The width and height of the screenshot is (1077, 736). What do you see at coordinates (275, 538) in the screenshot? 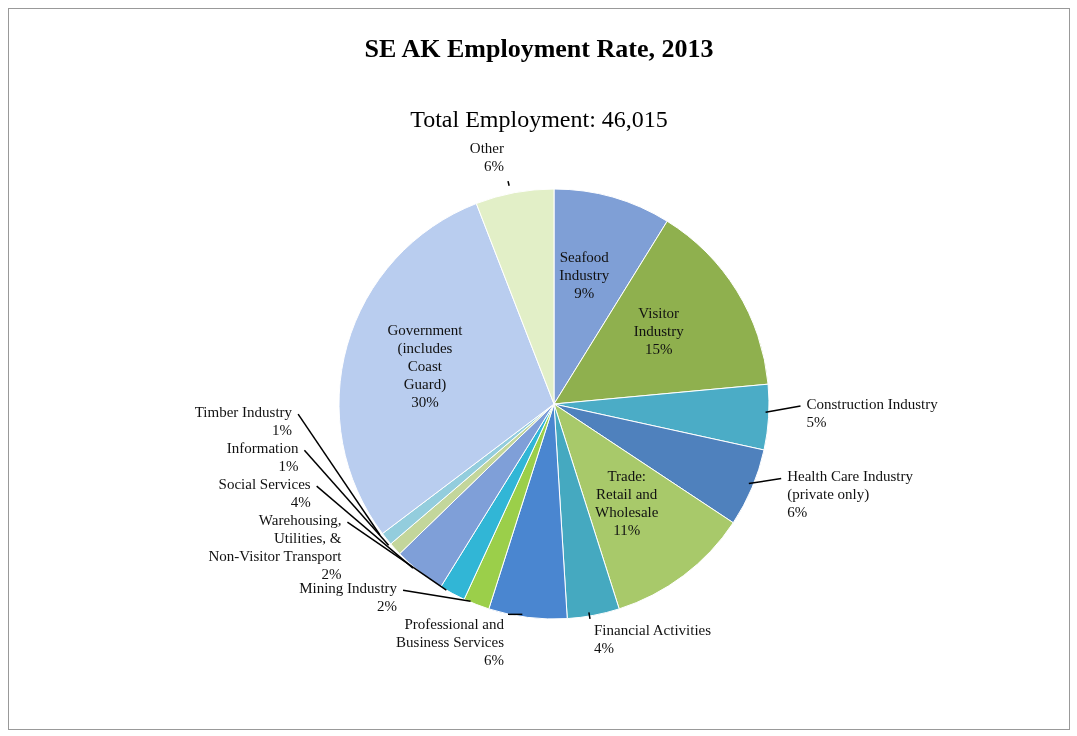
I see `slice-label: Warehousing, Utilities, & Non-Visitor Transport` at bounding box center [275, 538].